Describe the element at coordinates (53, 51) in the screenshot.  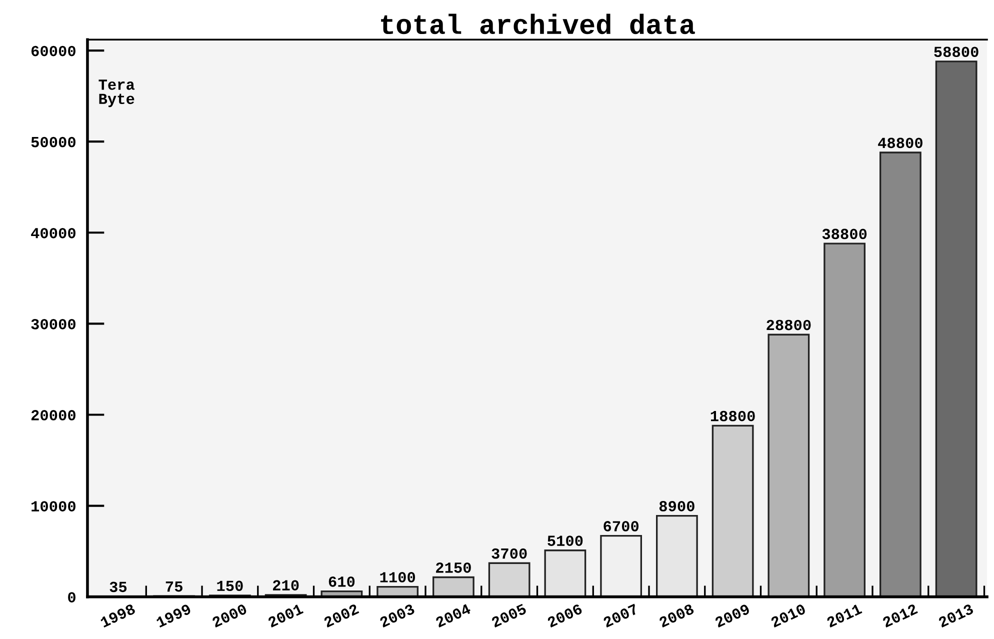
I see `y-tick-label: 60000` at that location.